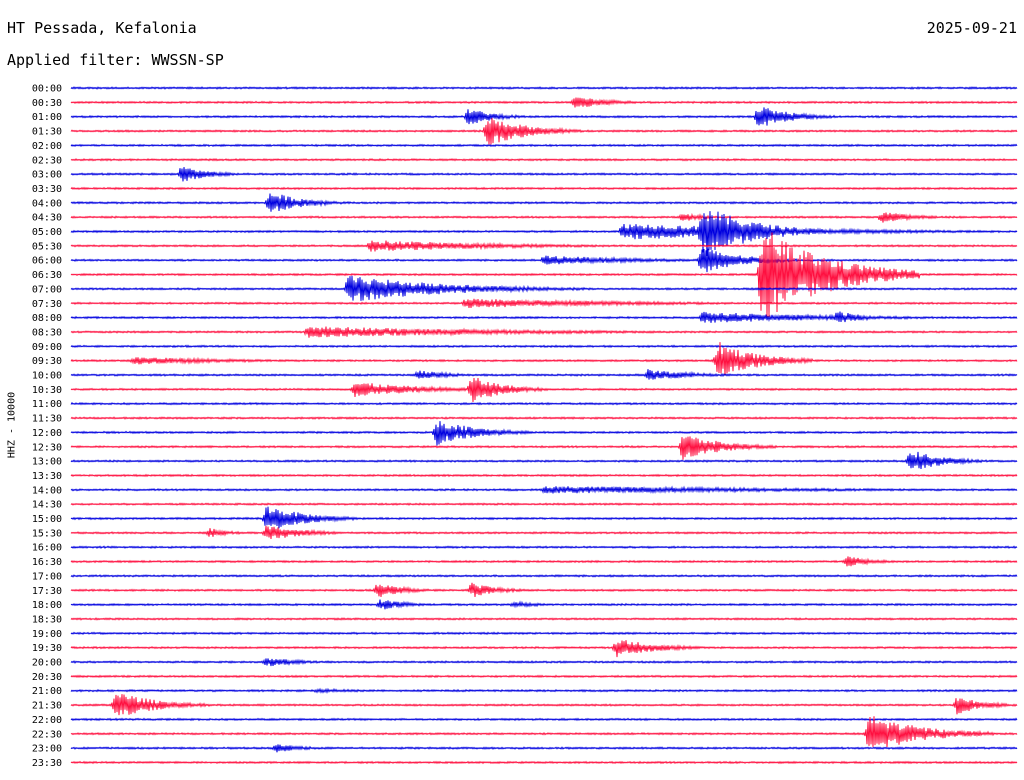 The height and width of the screenshot is (780, 1024). What do you see at coordinates (47, 376) in the screenshot?
I see `tick-label-1000: 10:00` at bounding box center [47, 376].